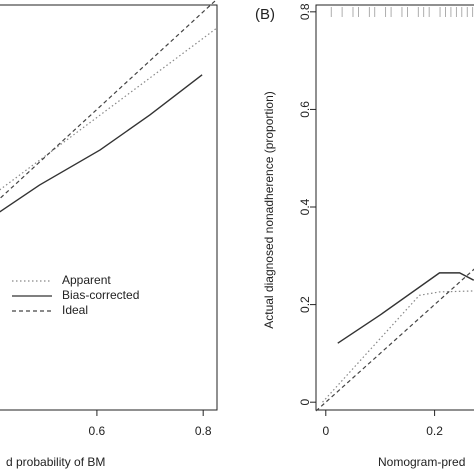 The width and height of the screenshot is (474, 474). What do you see at coordinates (305, 206) in the screenshot?
I see `y-tick-label: 0.4` at bounding box center [305, 206].